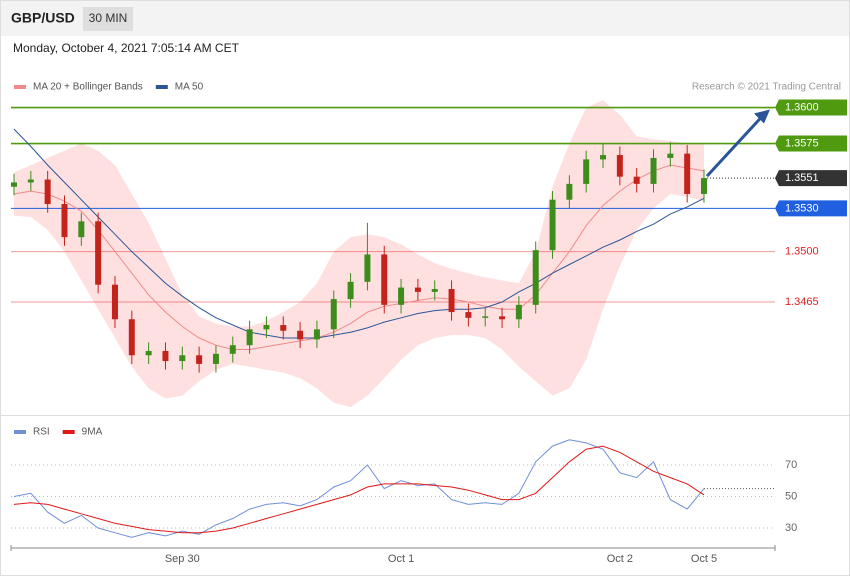  Describe the element at coordinates (802, 107) in the screenshot. I see `level-label: 1.3600` at that location.